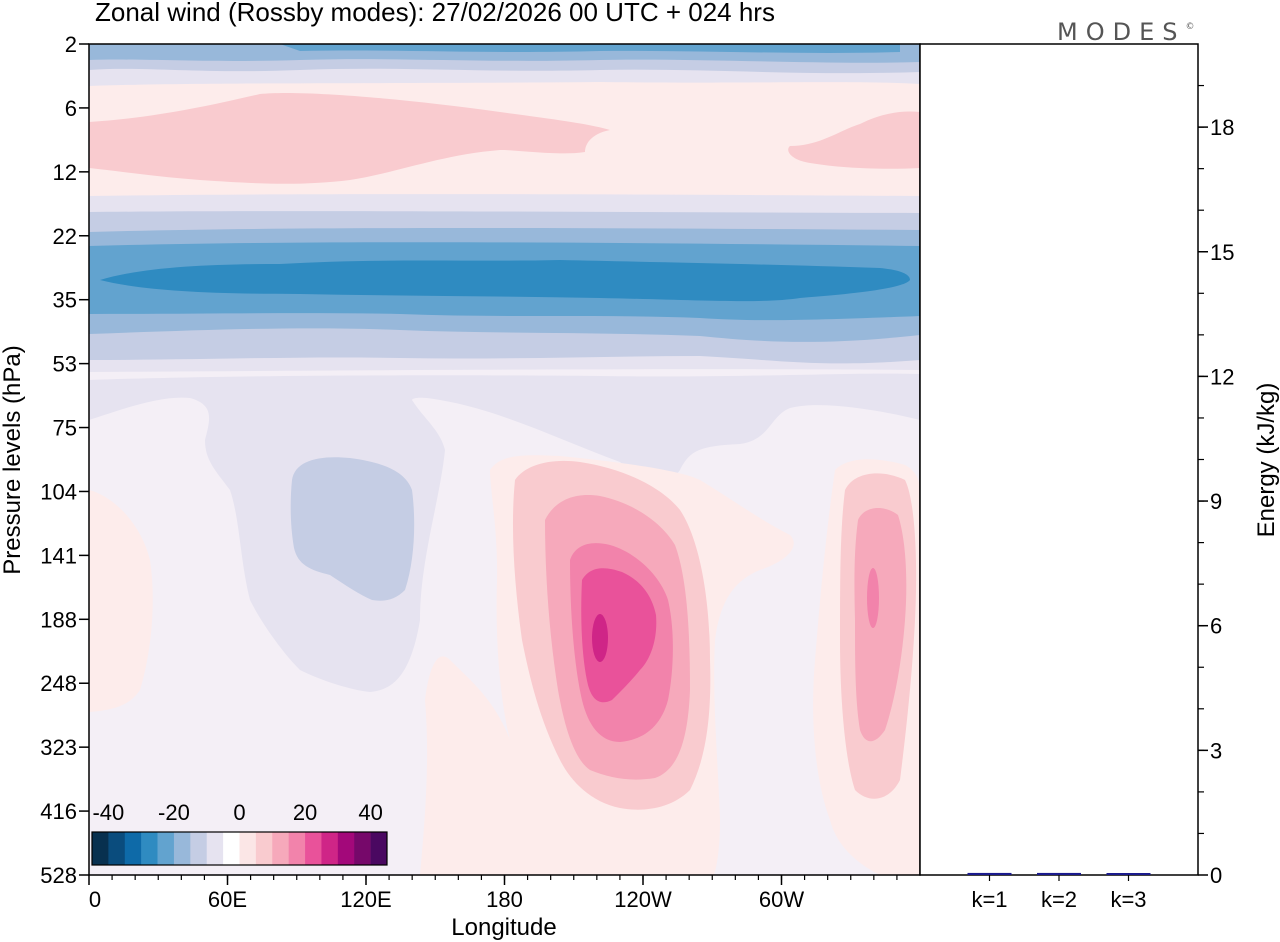 Image resolution: width=1280 pixels, height=942 pixels. What do you see at coordinates (65, 172) in the screenshot?
I see `pressure-tick-label: 12` at bounding box center [65, 172].